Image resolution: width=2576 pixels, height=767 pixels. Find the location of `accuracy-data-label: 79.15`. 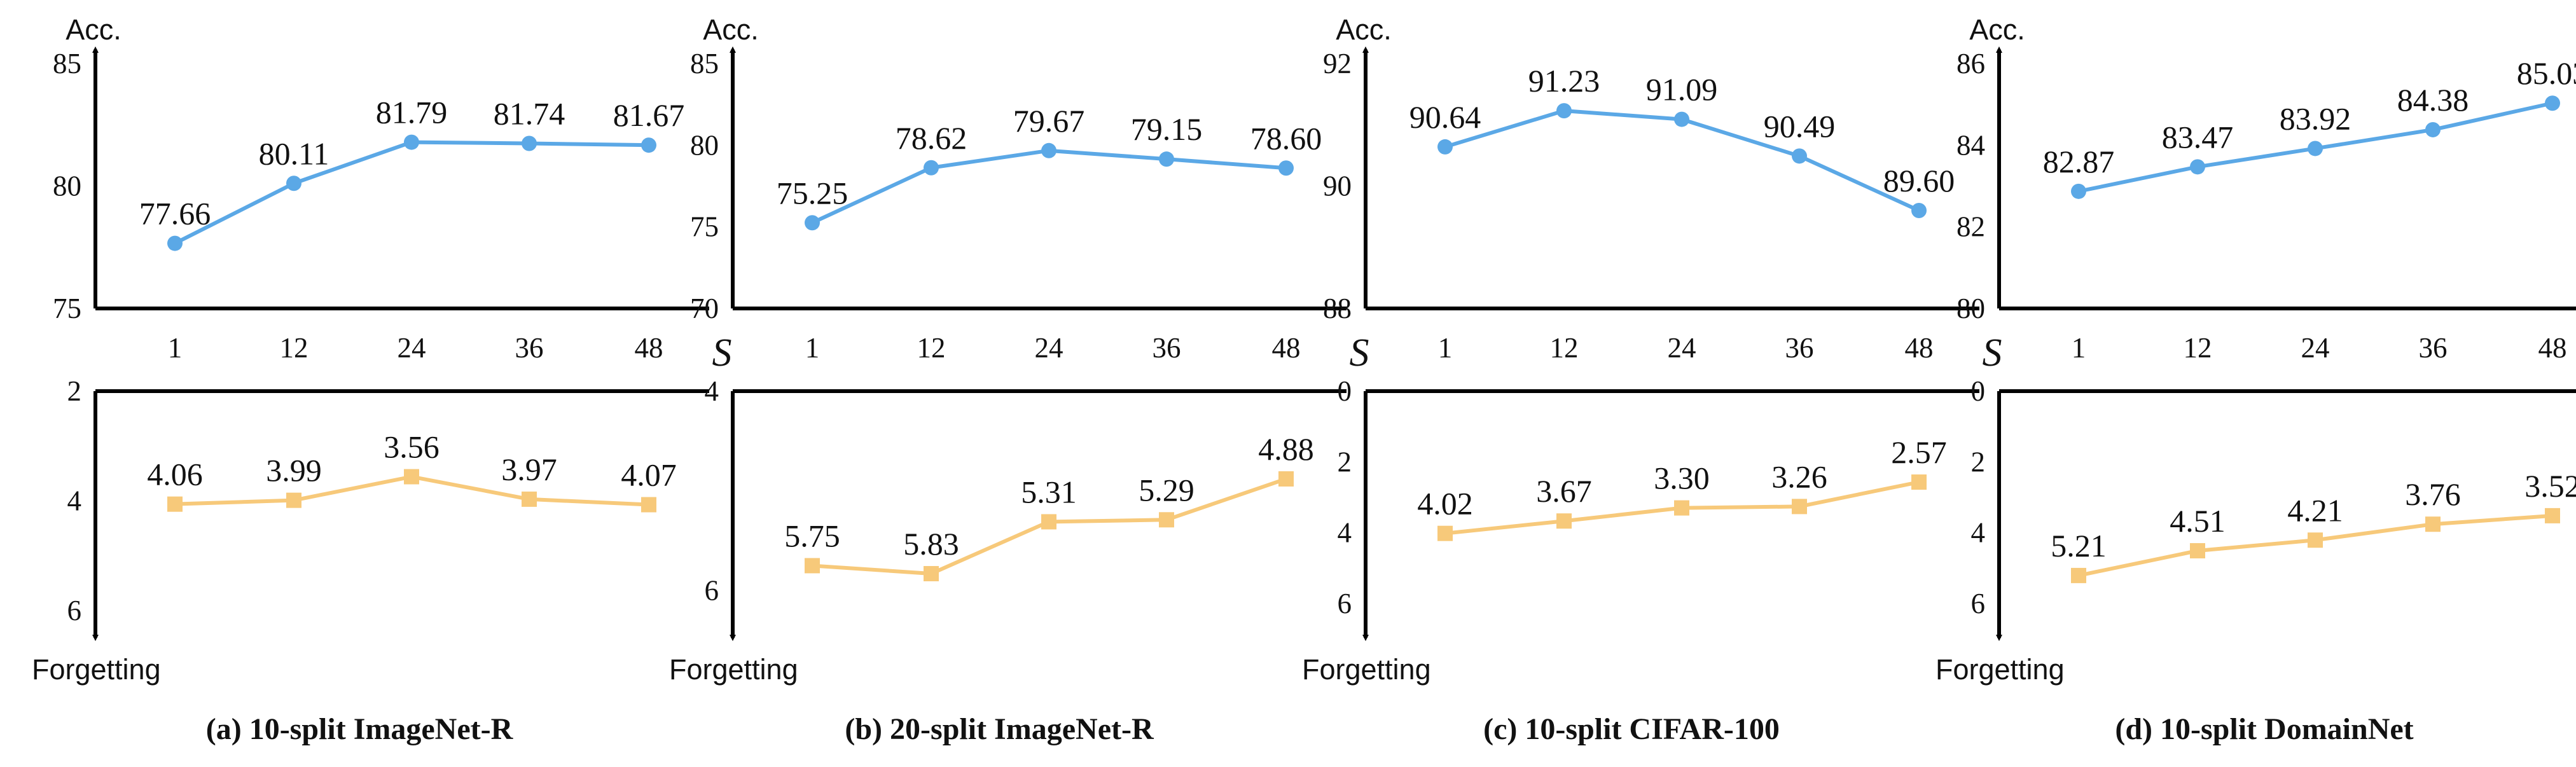

accuracy-data-label: 79.15 is located at coordinates (1167, 129).